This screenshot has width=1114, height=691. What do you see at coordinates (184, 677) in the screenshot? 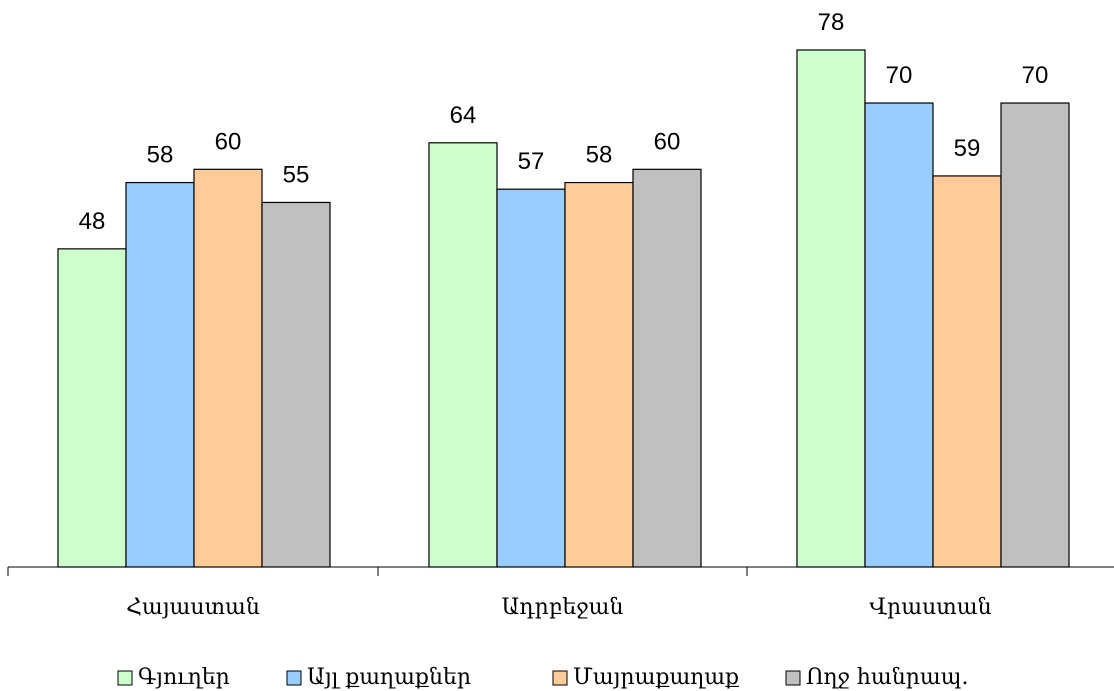
I see `legend-label-0: Գյուղեր` at bounding box center [184, 677].